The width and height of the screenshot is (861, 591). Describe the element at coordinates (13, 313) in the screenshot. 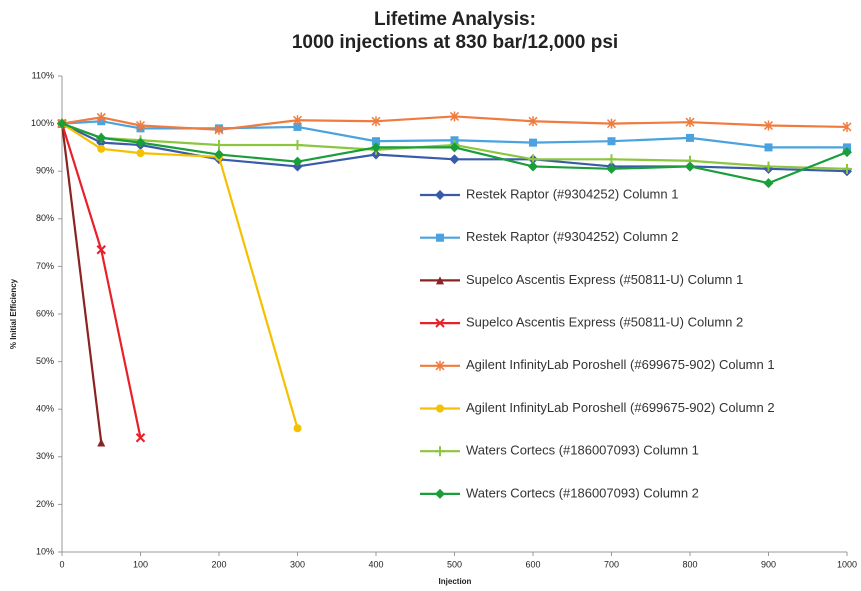

I see `y-axis-label: % Initial Efficiency` at that location.